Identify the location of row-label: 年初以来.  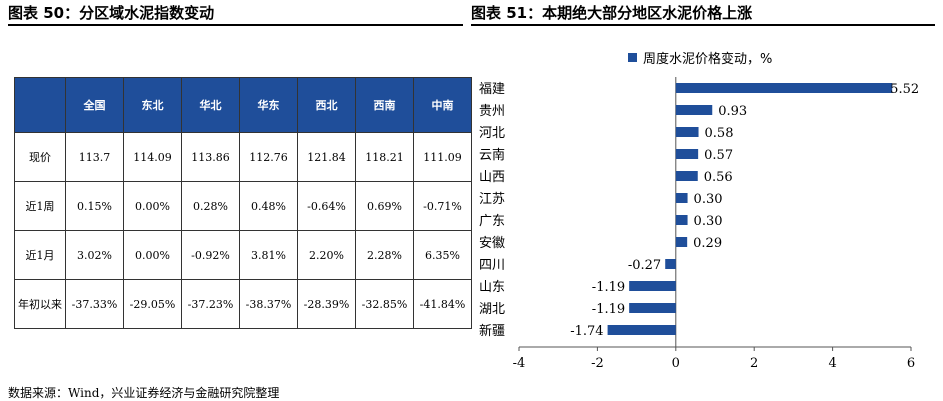
(40, 304).